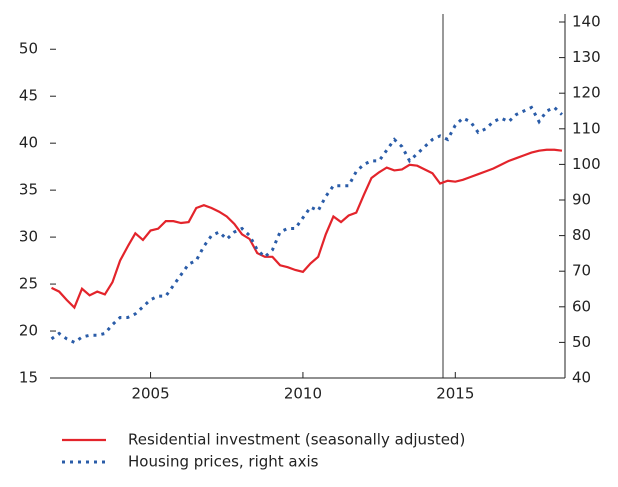 The width and height of the screenshot is (618, 487). I want to click on y2-tick-label: 40, so click(581, 378).